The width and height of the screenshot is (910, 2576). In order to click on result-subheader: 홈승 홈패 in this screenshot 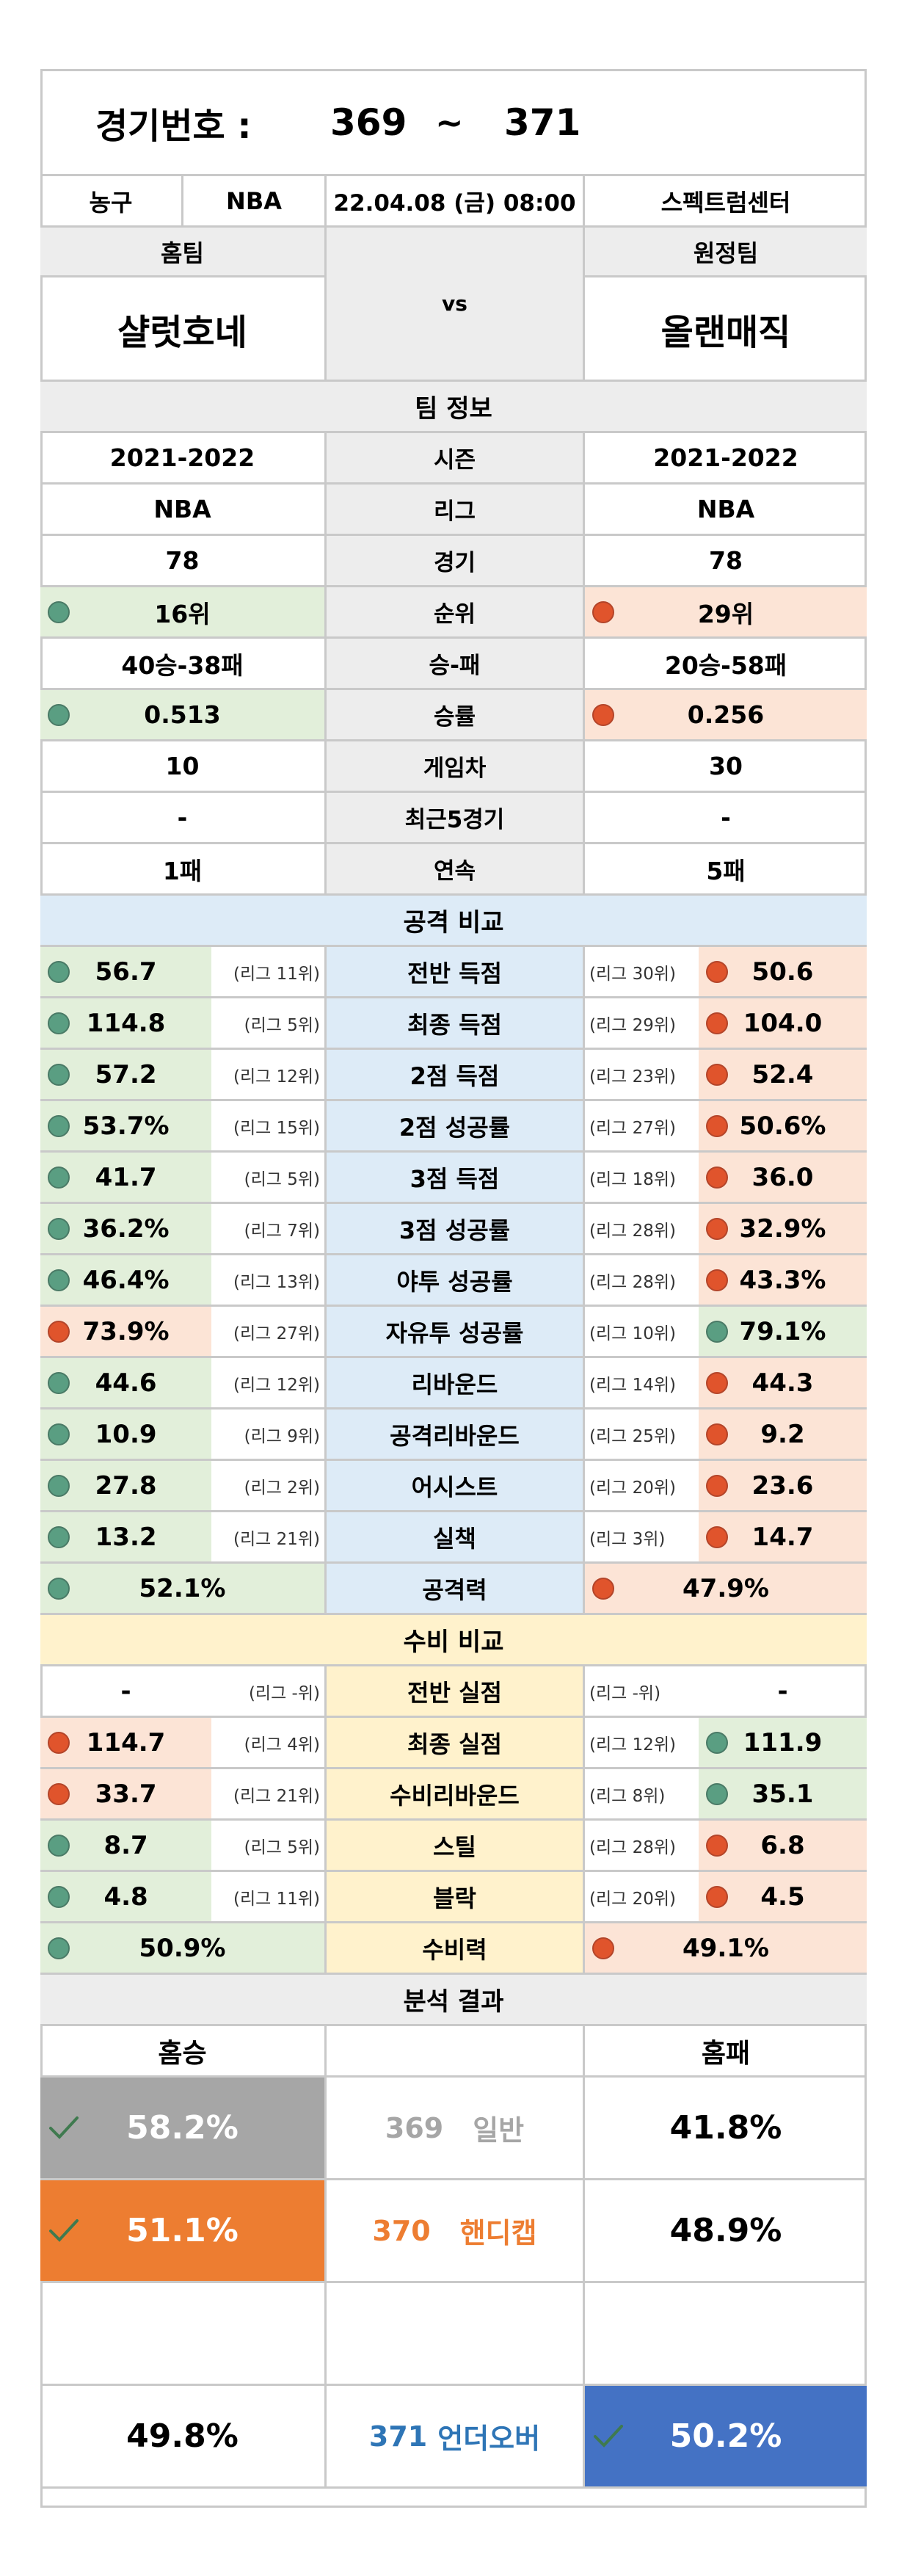, I will do `click(454, 2052)`.